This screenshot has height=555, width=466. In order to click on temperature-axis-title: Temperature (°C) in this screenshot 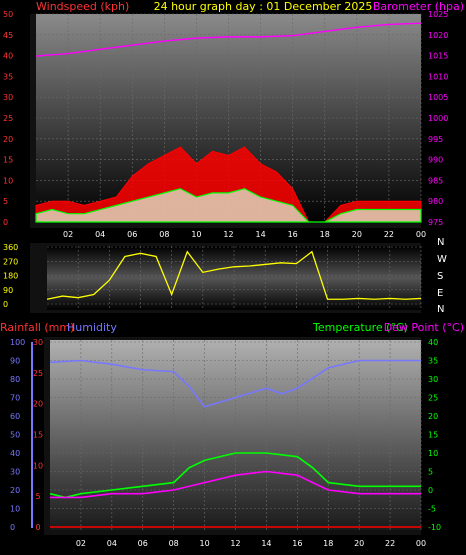, I will do `click(360, 327)`.